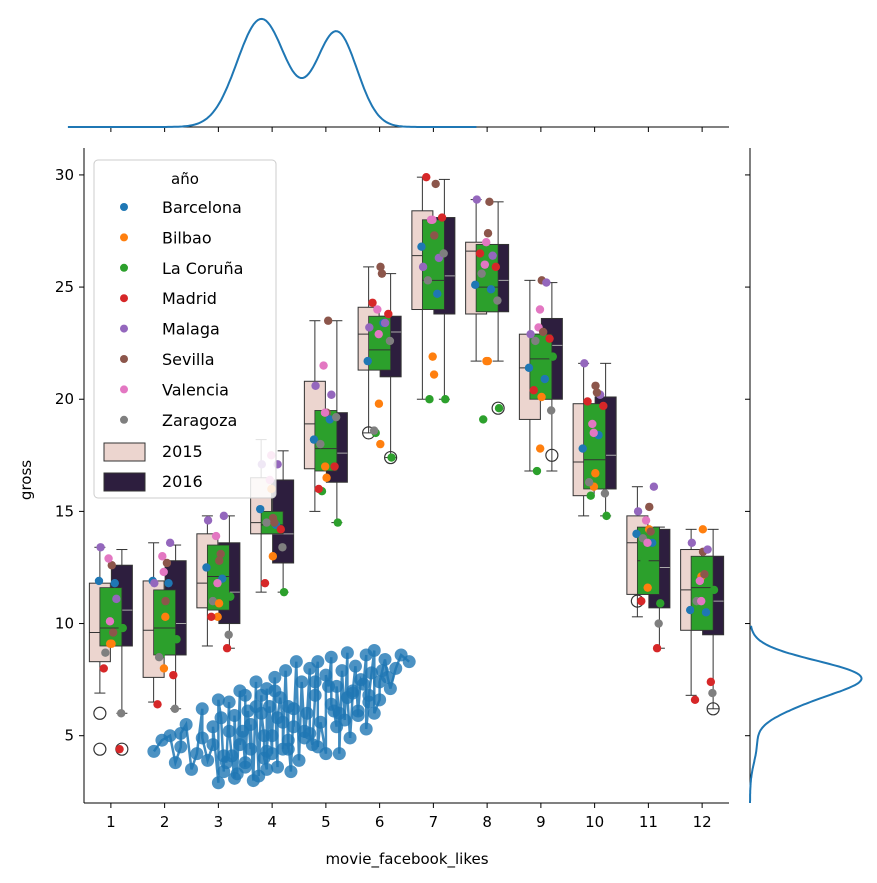  I want to click on legend-label: Madrid, so click(189, 298).